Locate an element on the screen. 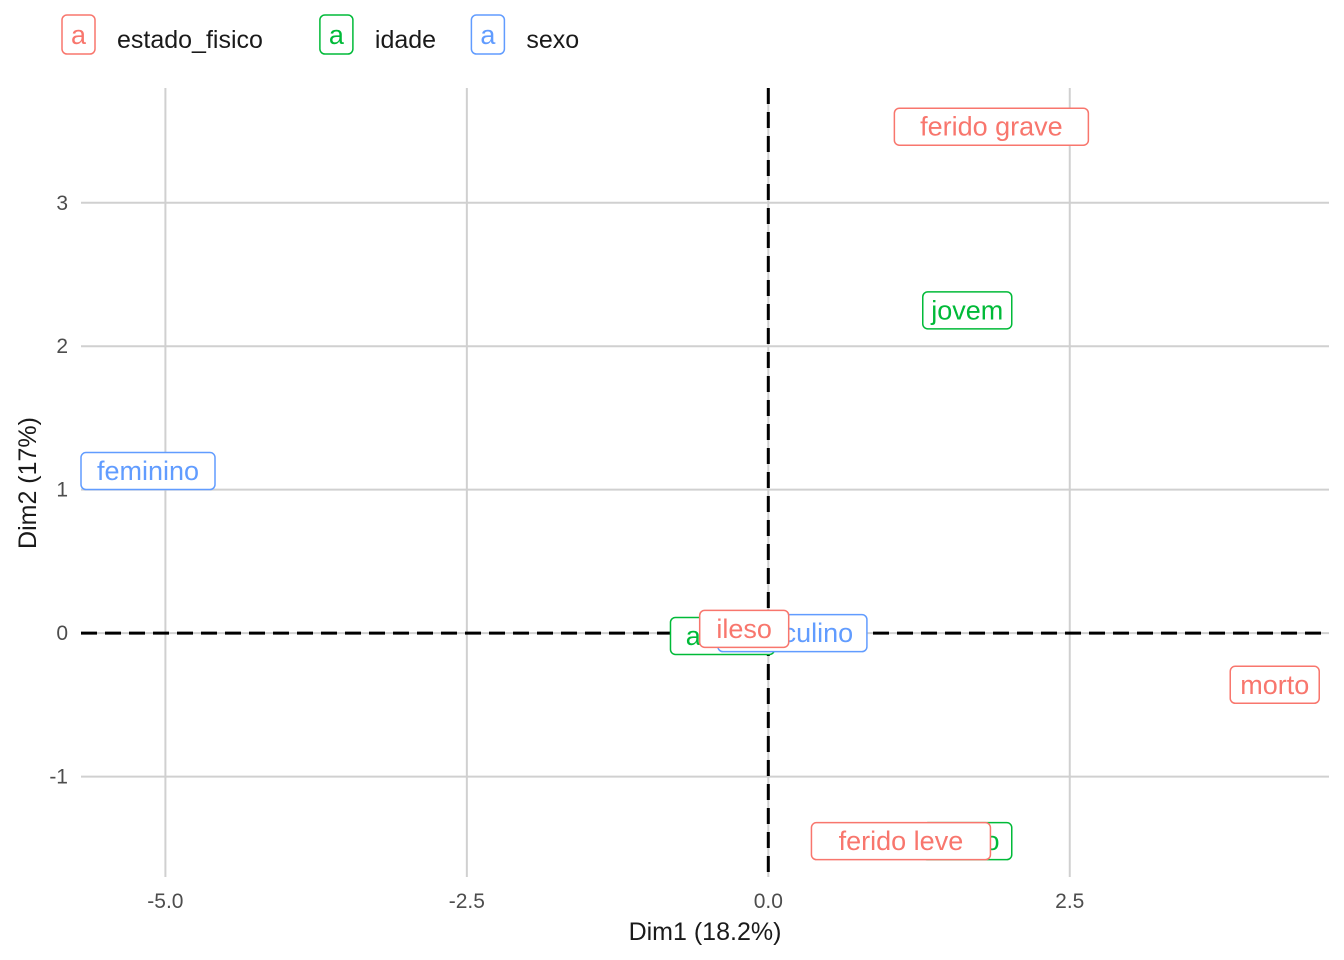 The height and width of the screenshot is (960, 1344). x-tick-label: -2.5 is located at coordinates (467, 901).